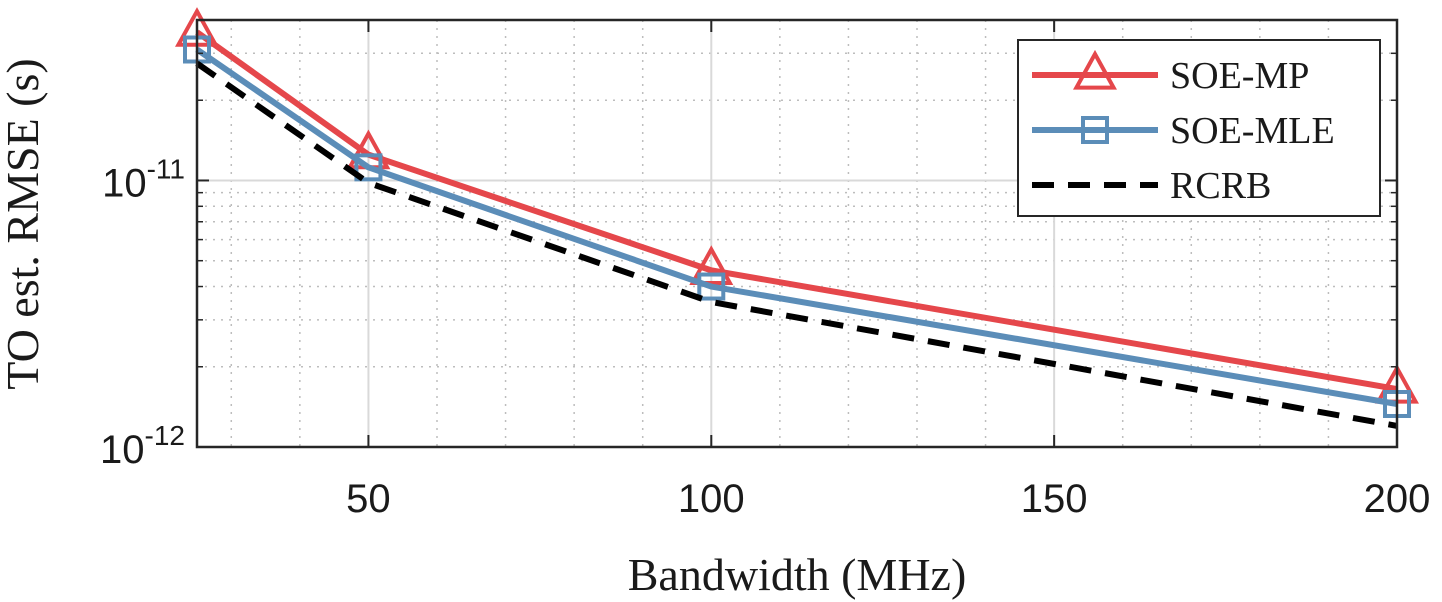 The width and height of the screenshot is (1442, 602). What do you see at coordinates (797, 574) in the screenshot?
I see `x-axis-label: Bandwidth (MHz)` at bounding box center [797, 574].